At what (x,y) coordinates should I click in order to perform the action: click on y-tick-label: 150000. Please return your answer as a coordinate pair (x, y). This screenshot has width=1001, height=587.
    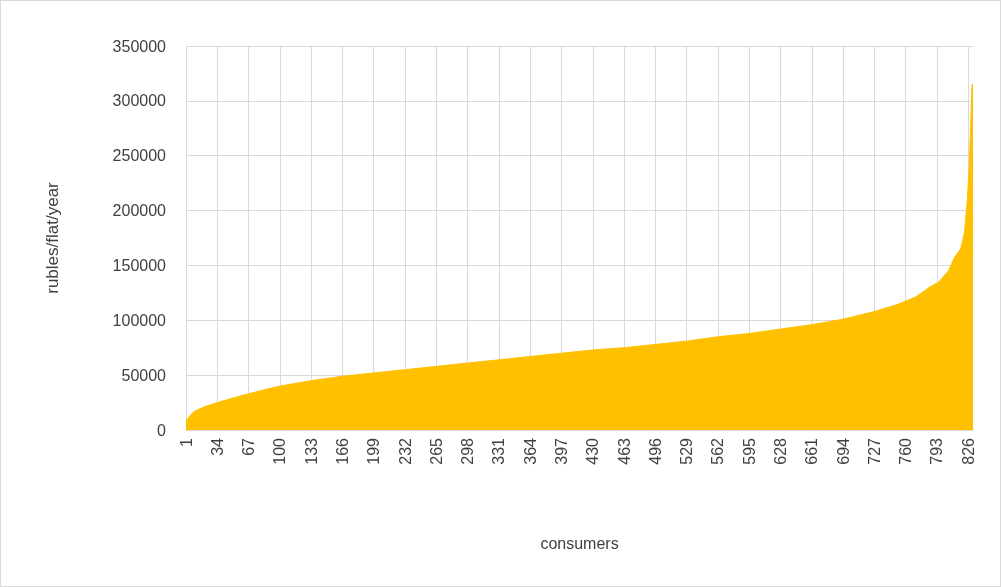
    Looking at the image, I should click on (139, 265).